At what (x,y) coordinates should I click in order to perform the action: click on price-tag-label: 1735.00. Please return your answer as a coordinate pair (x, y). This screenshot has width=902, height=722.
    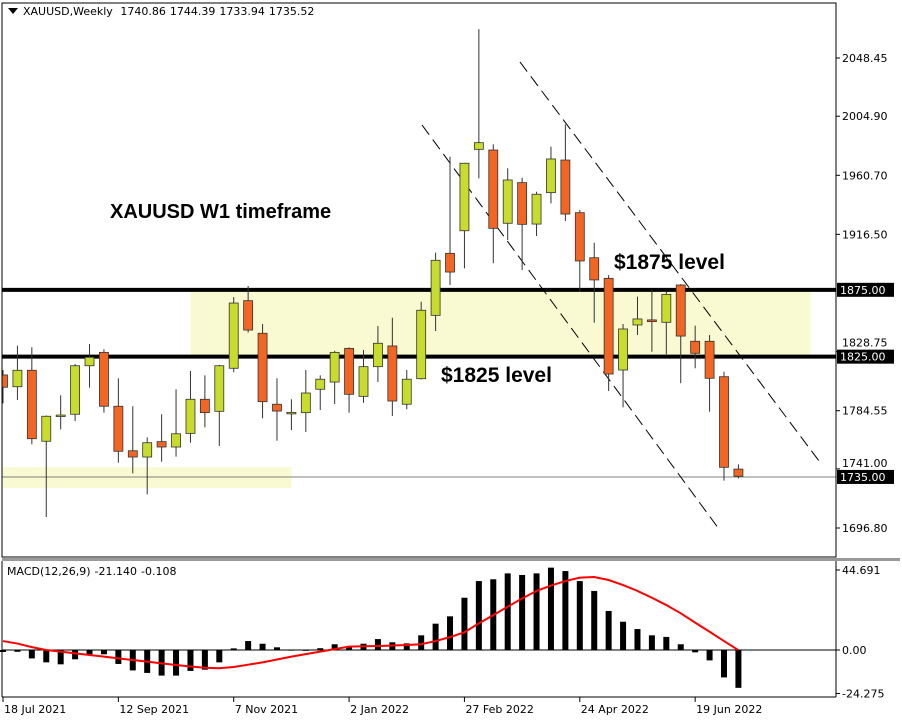
    Looking at the image, I should click on (863, 477).